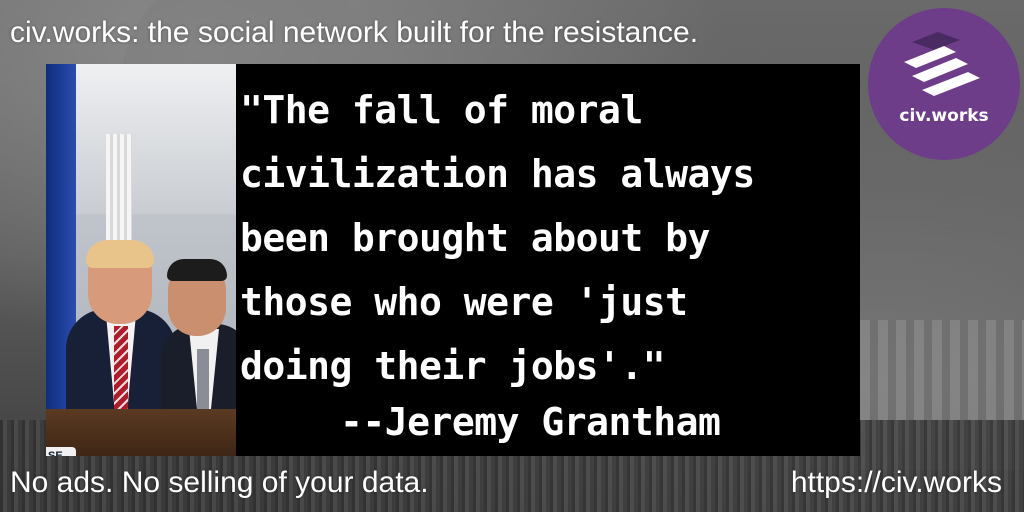 The height and width of the screenshot is (512, 1024). Describe the element at coordinates (141, 432) in the screenshot. I see `podium` at that location.